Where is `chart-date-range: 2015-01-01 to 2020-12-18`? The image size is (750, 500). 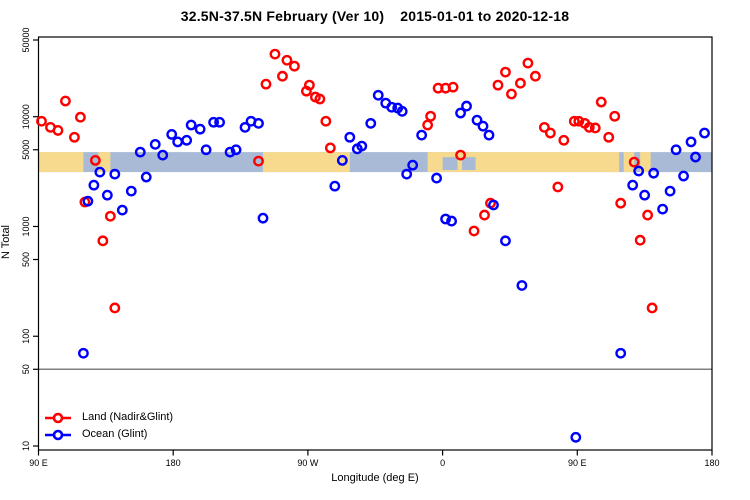 chart-date-range: 2015-01-01 to 2020-12-18 is located at coordinates (485, 16).